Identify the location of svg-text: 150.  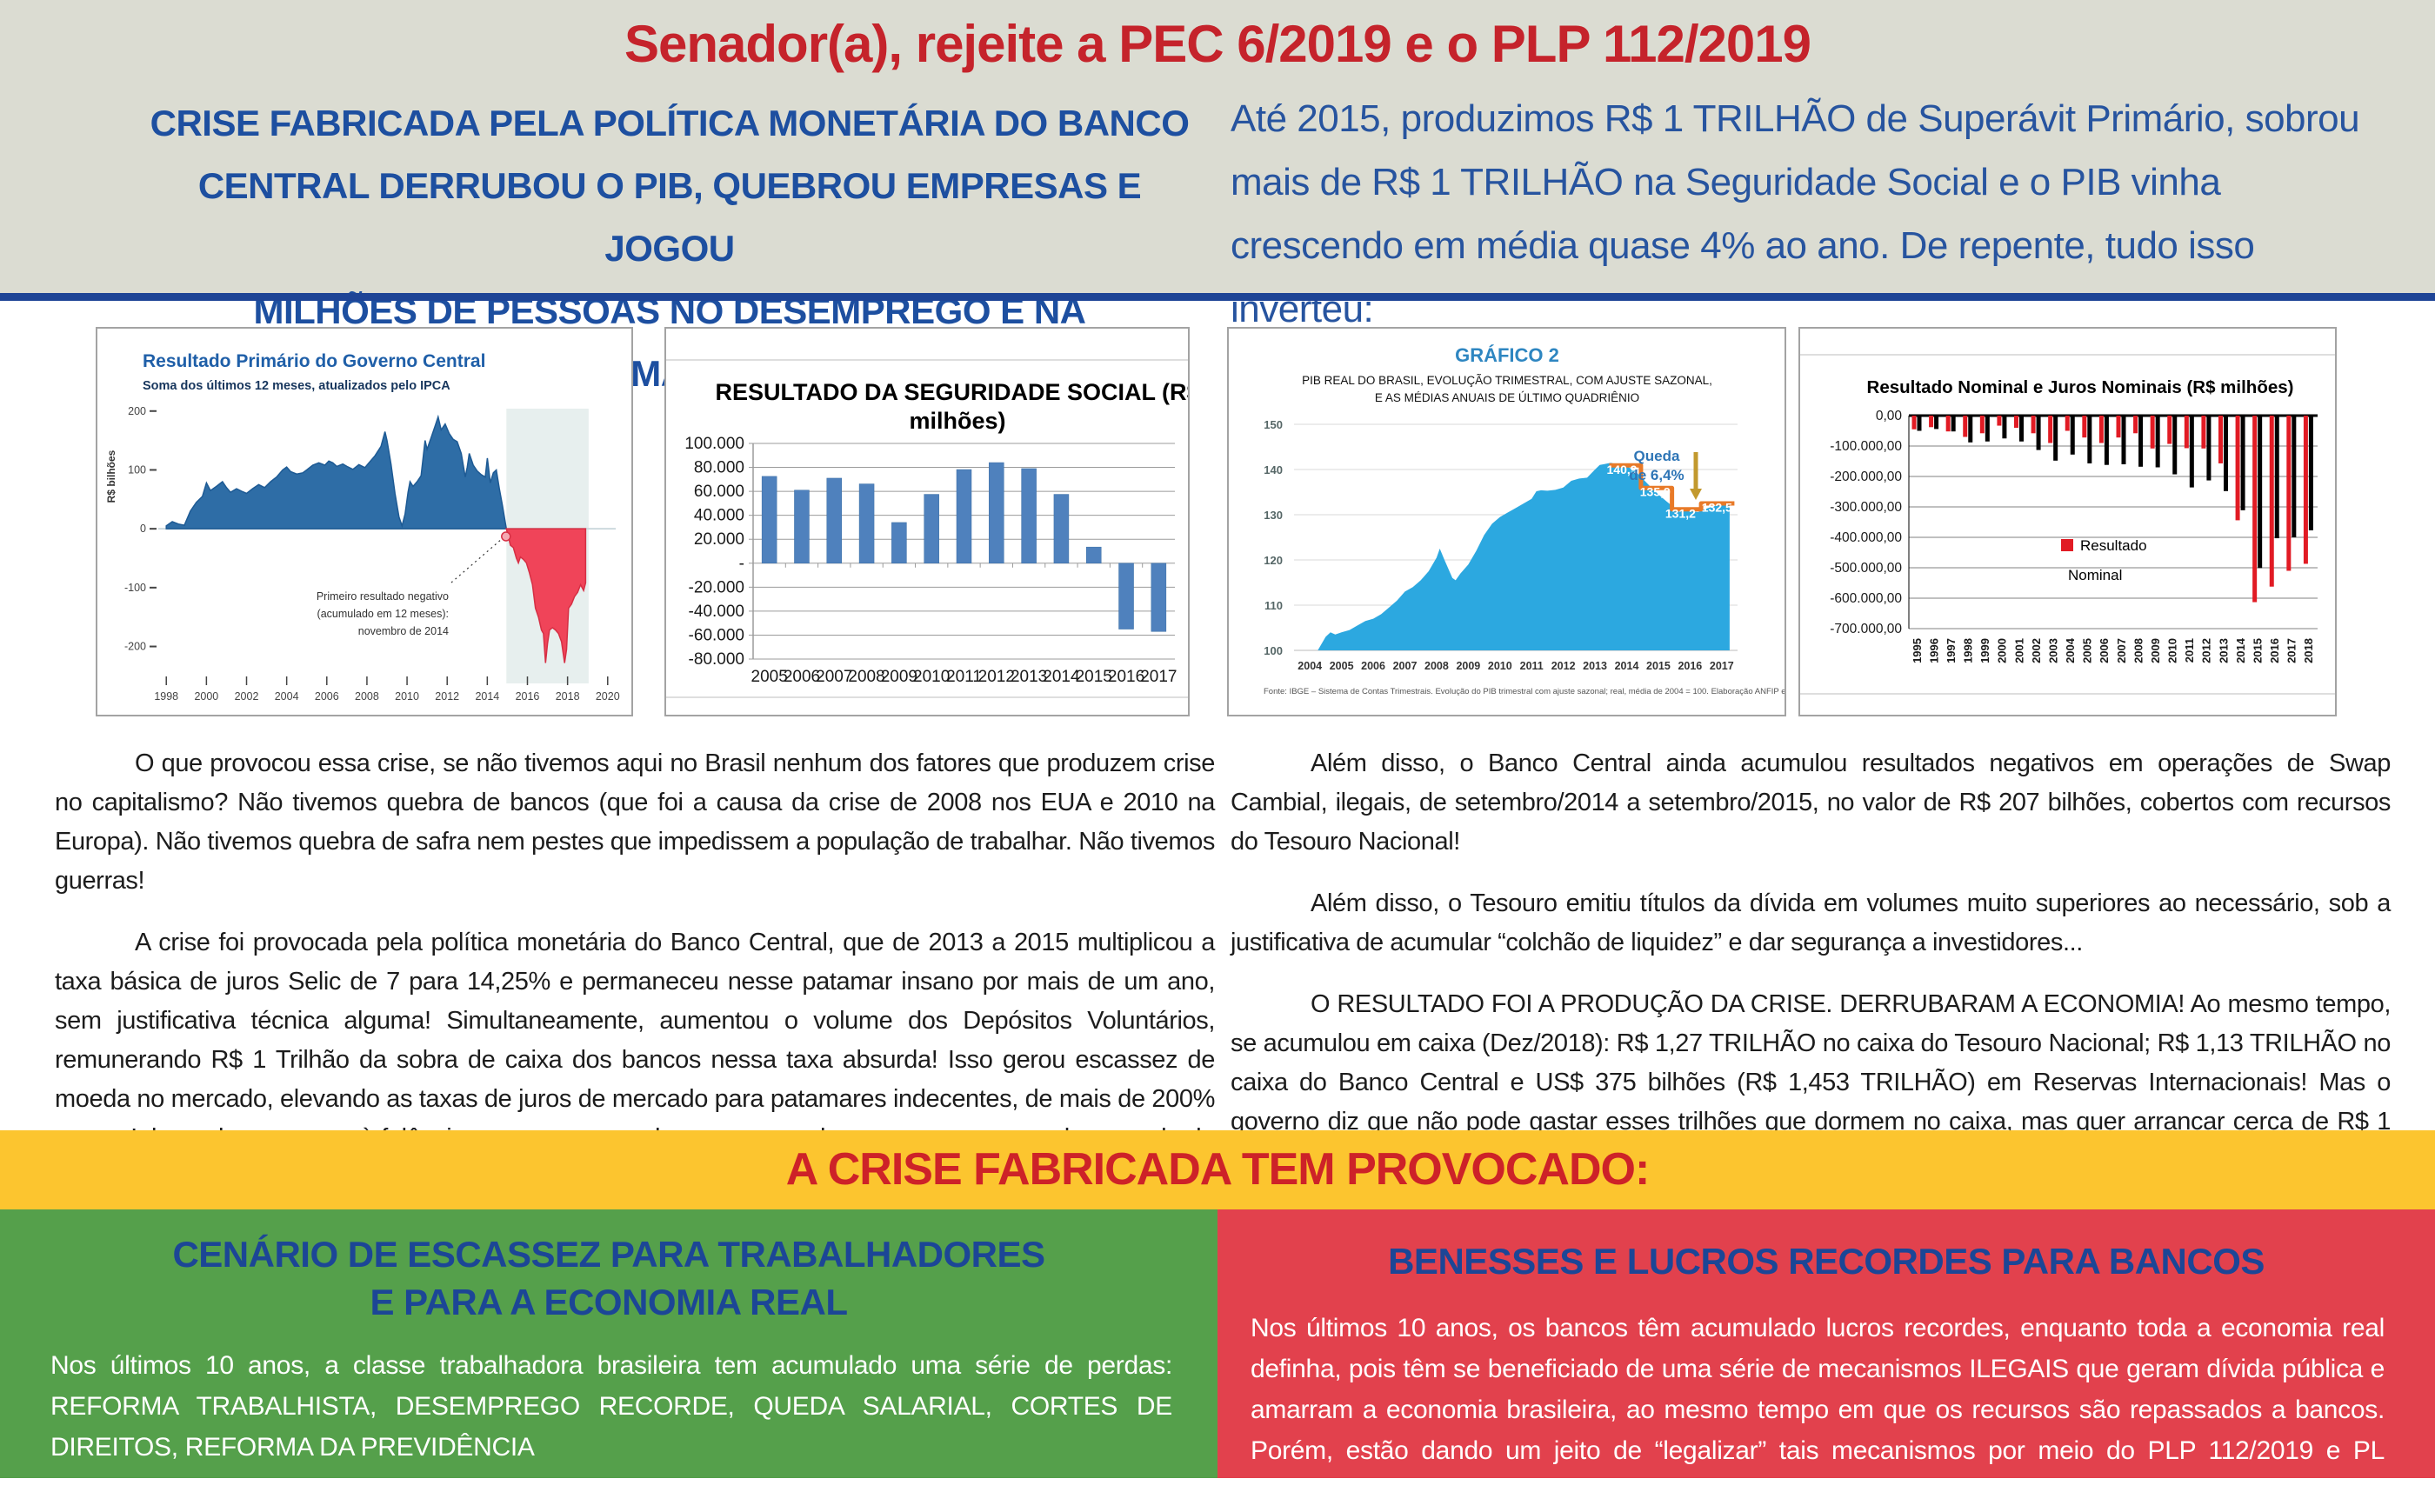
(1273, 424).